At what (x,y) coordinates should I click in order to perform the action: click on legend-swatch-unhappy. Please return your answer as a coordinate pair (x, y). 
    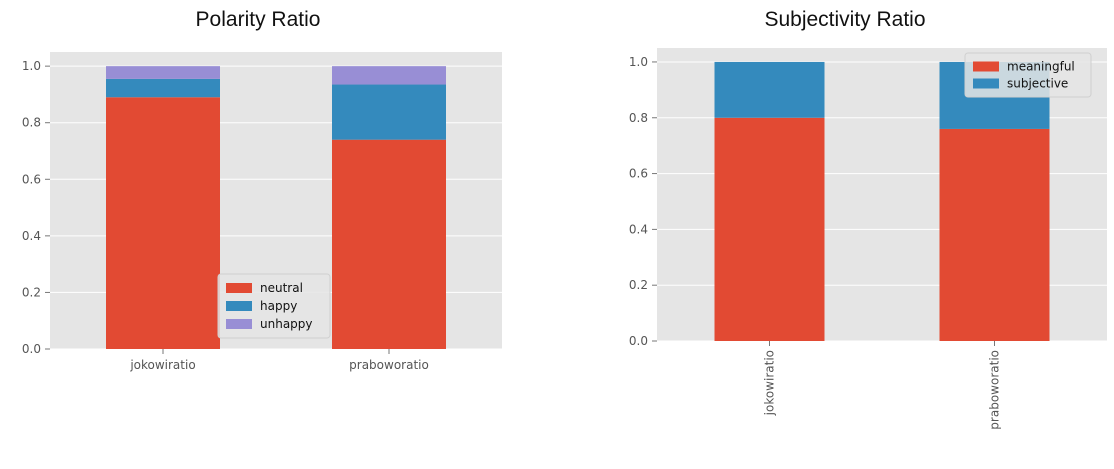
    Looking at the image, I should click on (239, 324).